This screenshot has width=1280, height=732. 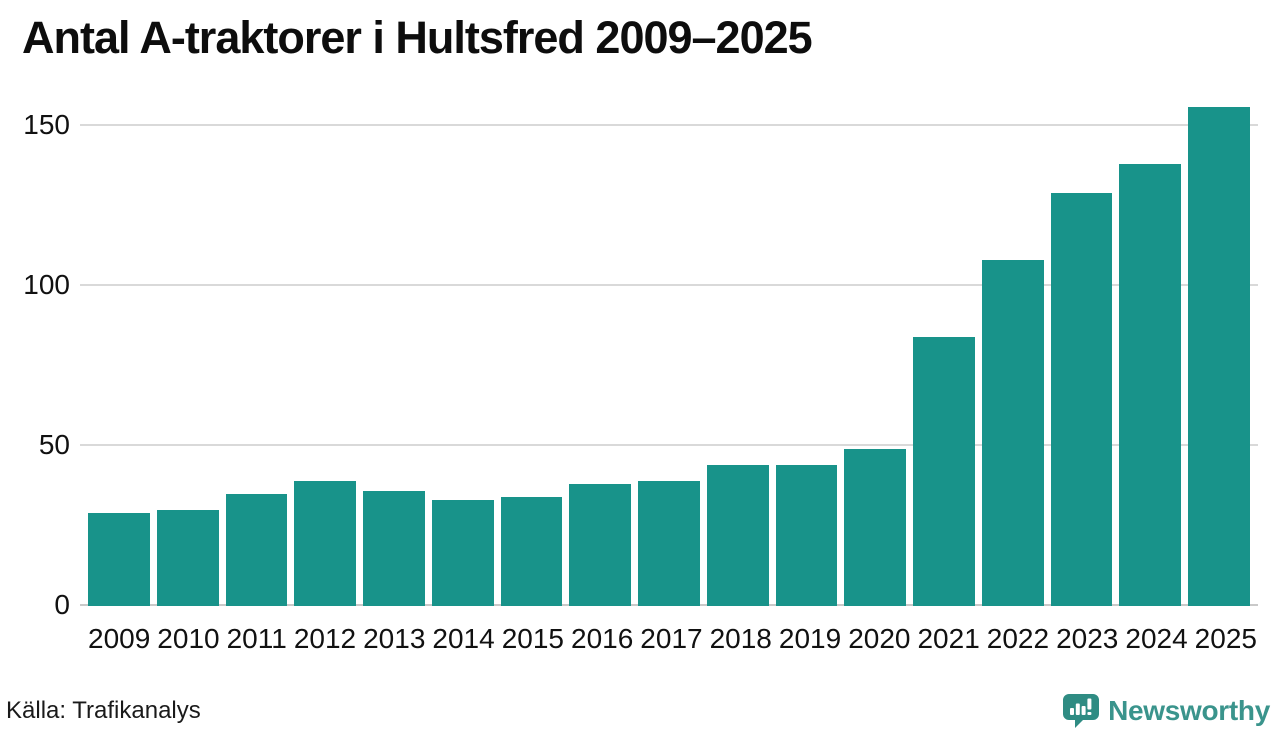 What do you see at coordinates (1225, 638) in the screenshot?
I see `x-tick-label-2025: 2025` at bounding box center [1225, 638].